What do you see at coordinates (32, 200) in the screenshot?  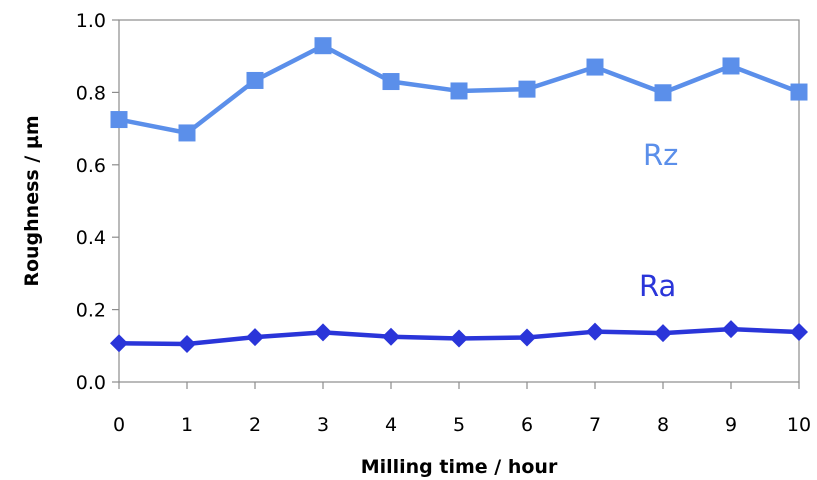 I see `y-axis-title: Roughness / µm` at bounding box center [32, 200].